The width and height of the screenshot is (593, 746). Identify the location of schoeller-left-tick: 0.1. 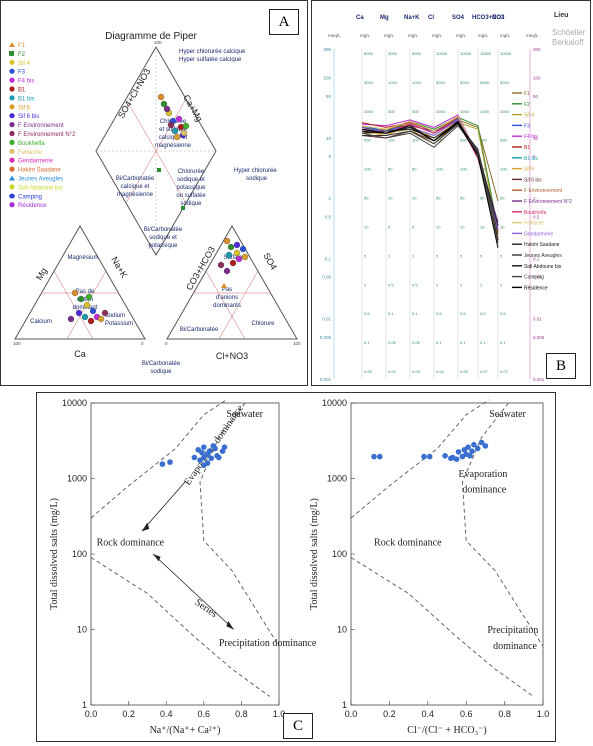
(328, 258).